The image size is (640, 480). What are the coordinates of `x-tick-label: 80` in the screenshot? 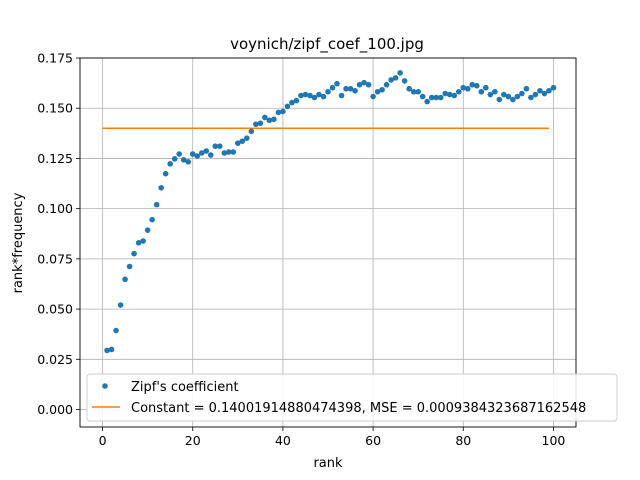 It's located at (463, 440).